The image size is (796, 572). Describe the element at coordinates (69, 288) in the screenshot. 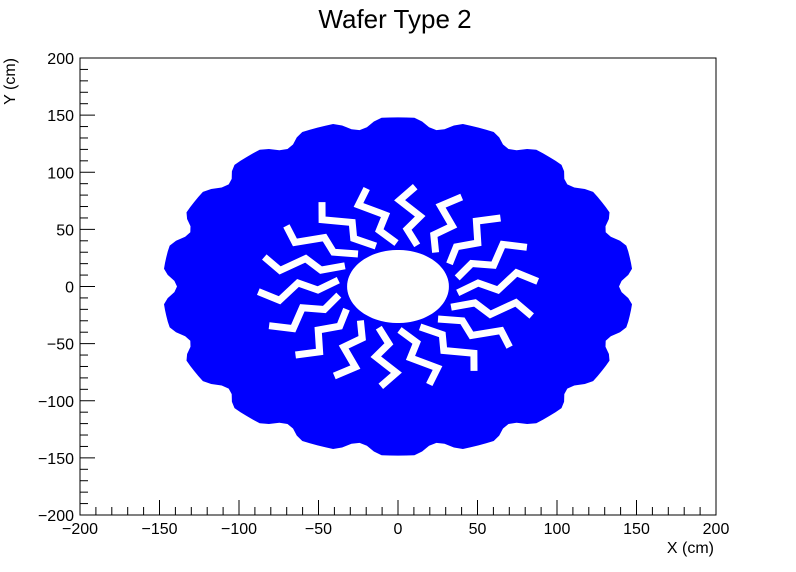

I see `y-tick-label: 0` at that location.